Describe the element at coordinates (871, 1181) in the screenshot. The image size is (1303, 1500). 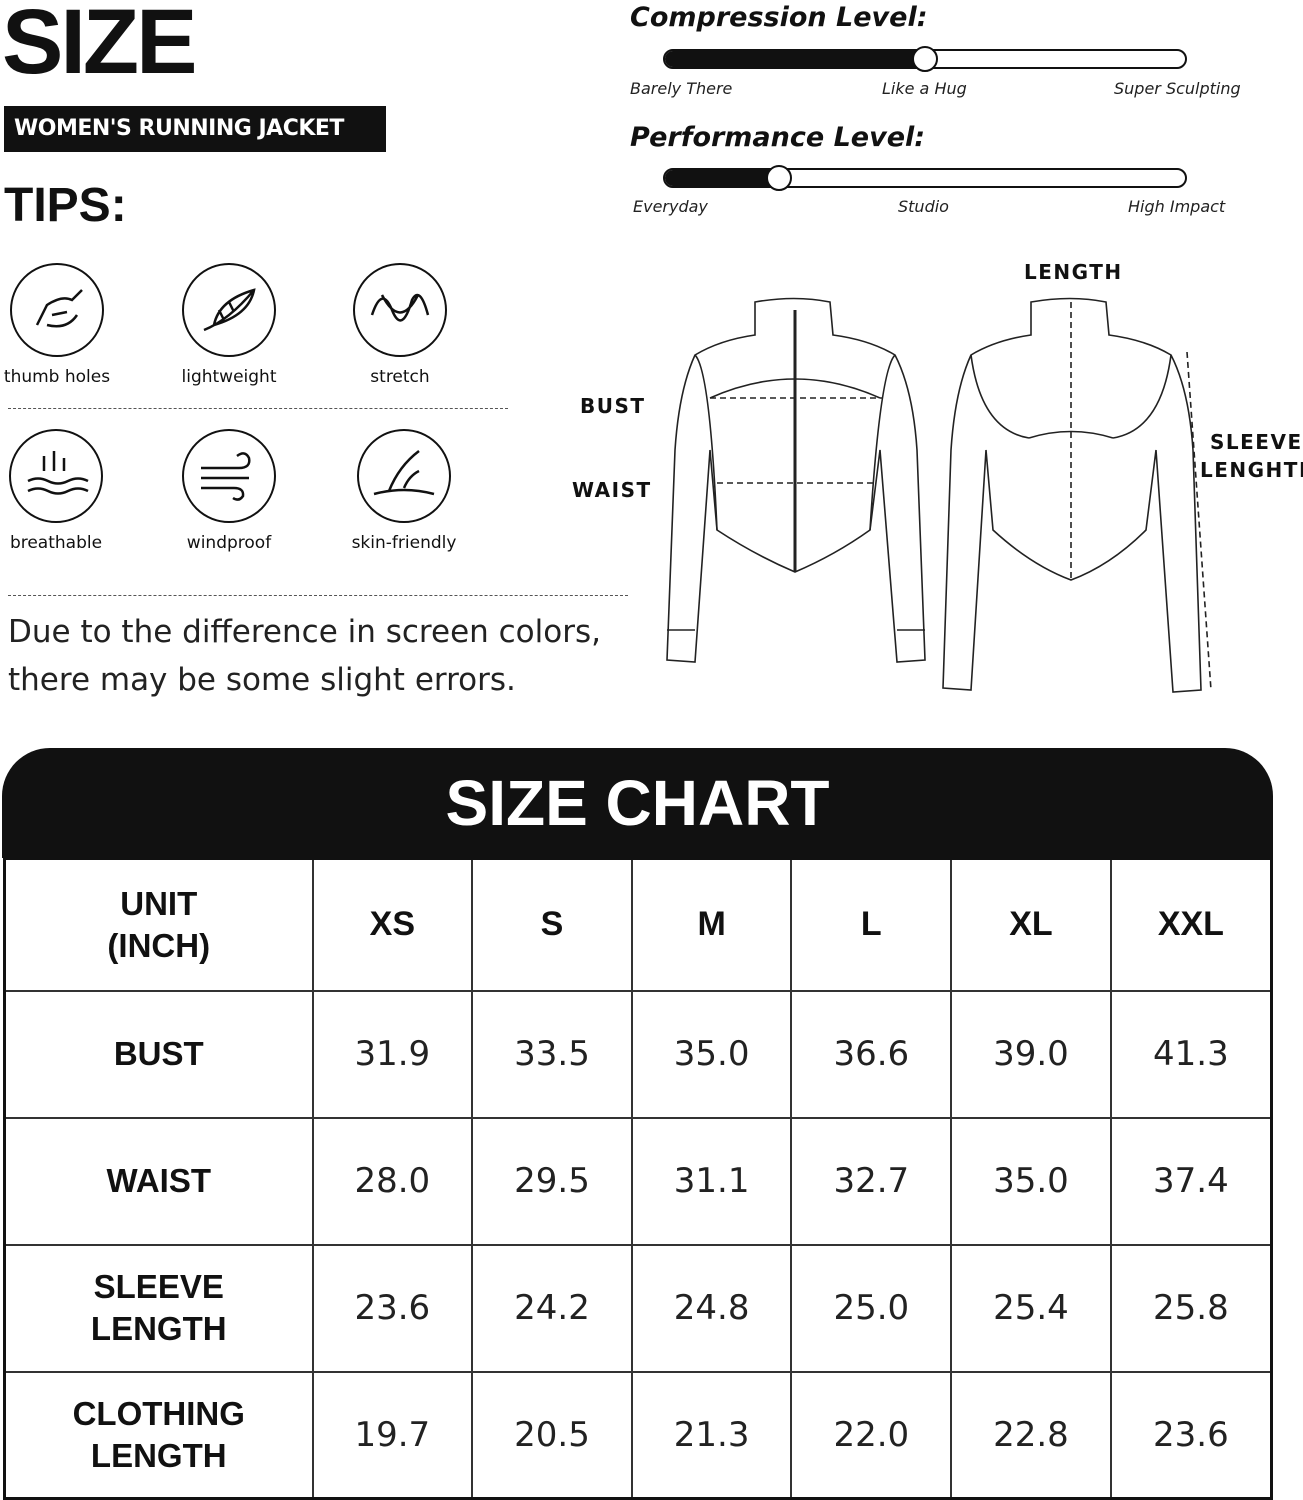
I see `table-cell: 32.7` at that location.